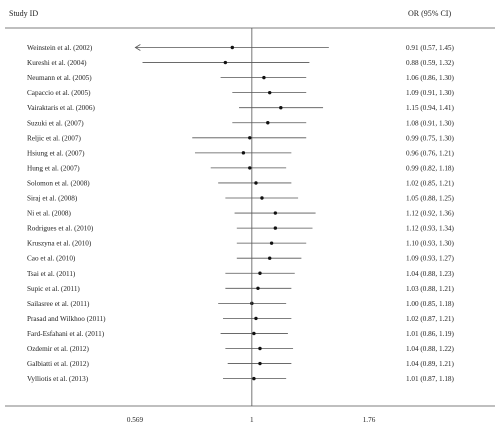  Describe the element at coordinates (241, 229) in the screenshot. I see `study-row: Rodrigues et al. (2010) 1.12 (0.93, 1.34)` at that location.